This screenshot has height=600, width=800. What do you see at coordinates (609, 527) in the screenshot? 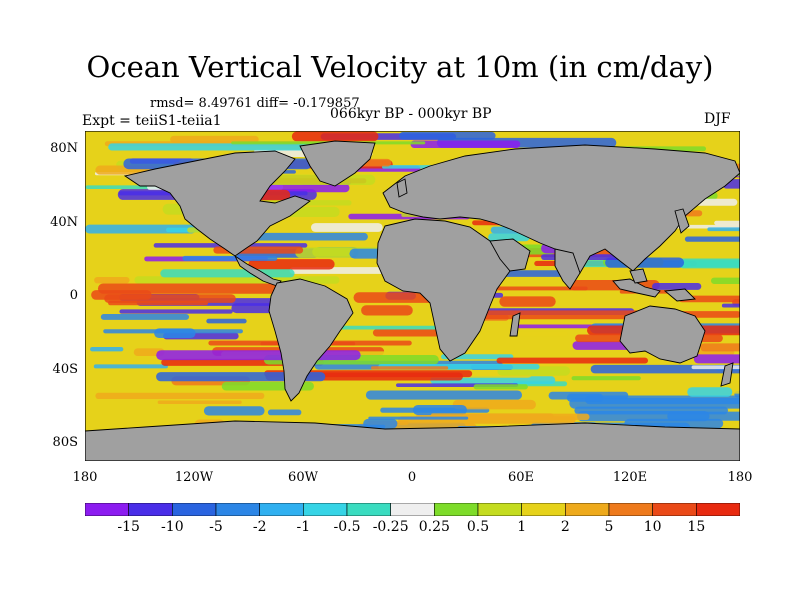
I see `colorbar-label: 5` at bounding box center [609, 527].